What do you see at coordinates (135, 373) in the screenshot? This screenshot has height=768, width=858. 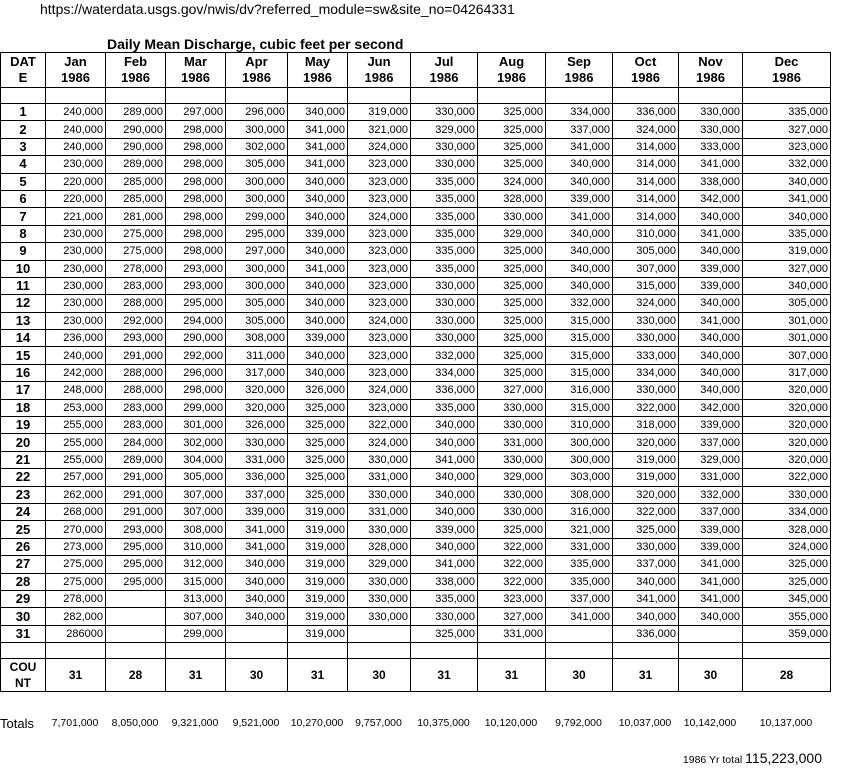 I see `discharge-value: 288,000` at bounding box center [135, 373].